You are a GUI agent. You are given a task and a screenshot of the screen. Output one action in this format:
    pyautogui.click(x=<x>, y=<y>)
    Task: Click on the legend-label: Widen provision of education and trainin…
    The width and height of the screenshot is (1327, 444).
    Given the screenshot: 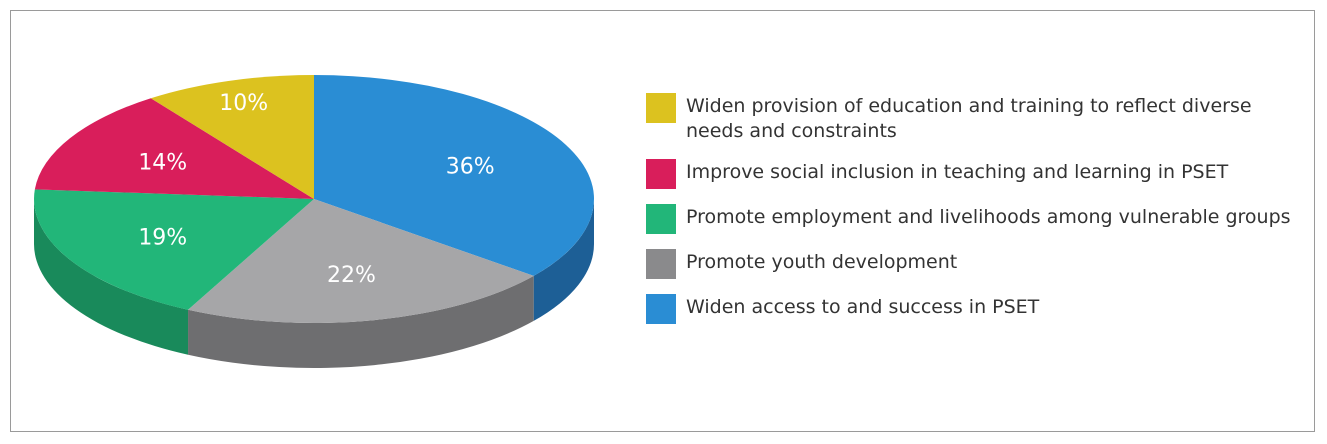 What is the action you would take?
    pyautogui.click(x=969, y=118)
    